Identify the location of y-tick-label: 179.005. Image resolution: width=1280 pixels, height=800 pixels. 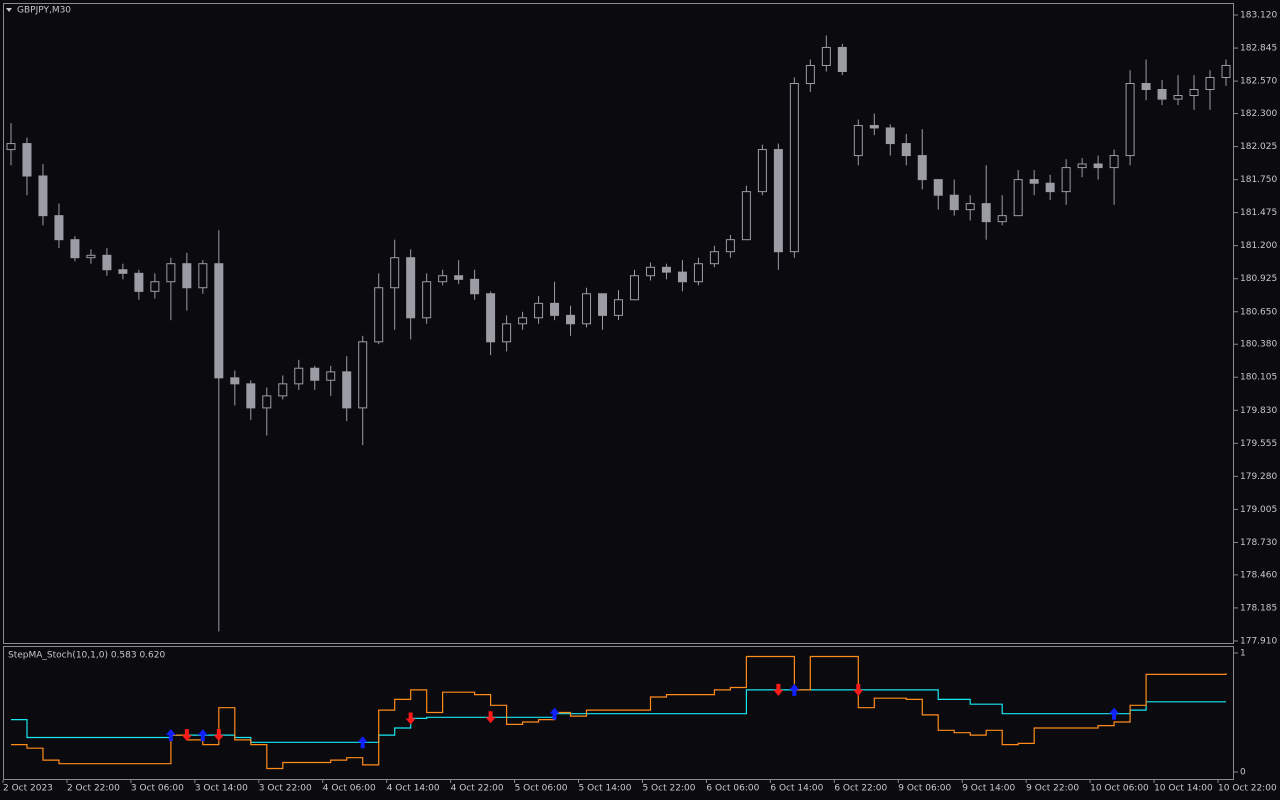
(1258, 510).